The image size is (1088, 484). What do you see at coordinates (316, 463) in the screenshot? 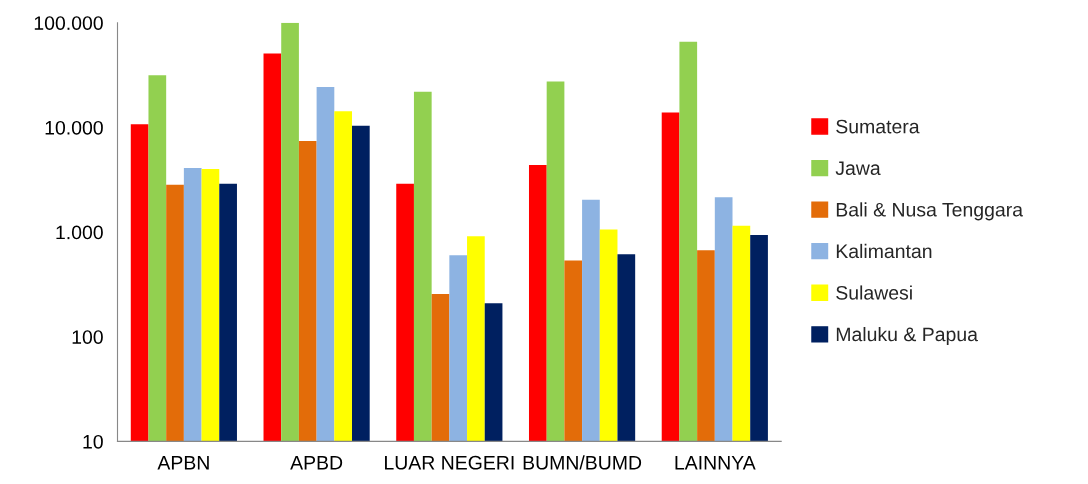
I see `x-tick-label: APBD` at bounding box center [316, 463].